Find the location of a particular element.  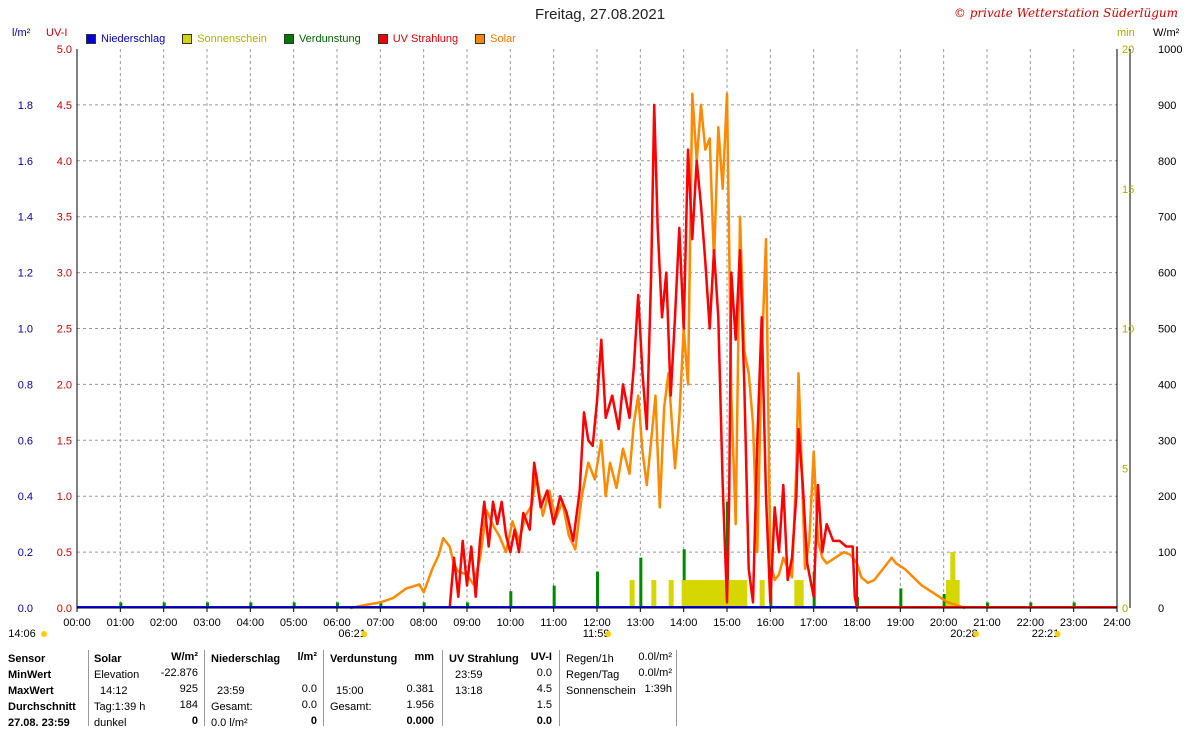

stats-row-label: 27.08. 23:59 is located at coordinates (39, 723).